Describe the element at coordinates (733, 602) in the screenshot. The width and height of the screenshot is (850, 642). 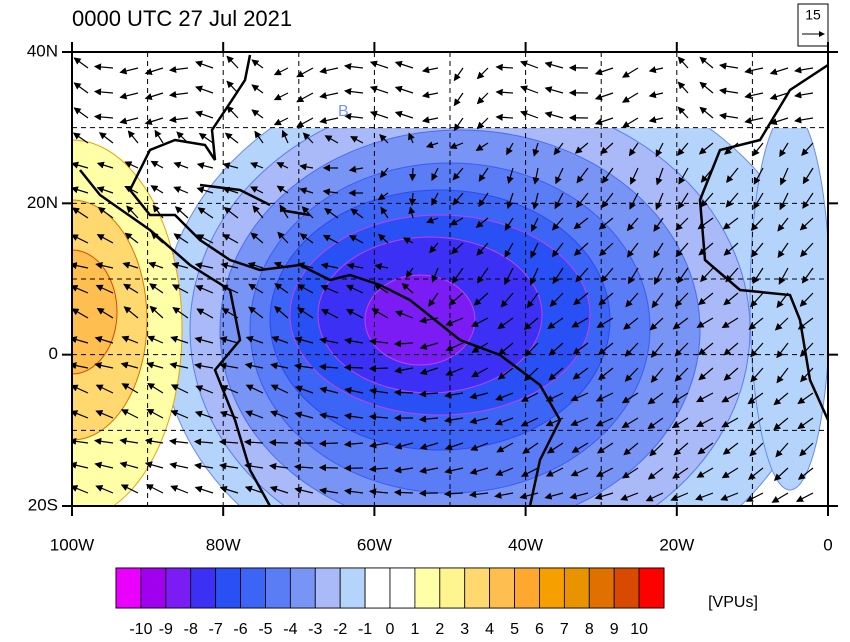
I see `colorbar-units: [VPUs]` at that location.